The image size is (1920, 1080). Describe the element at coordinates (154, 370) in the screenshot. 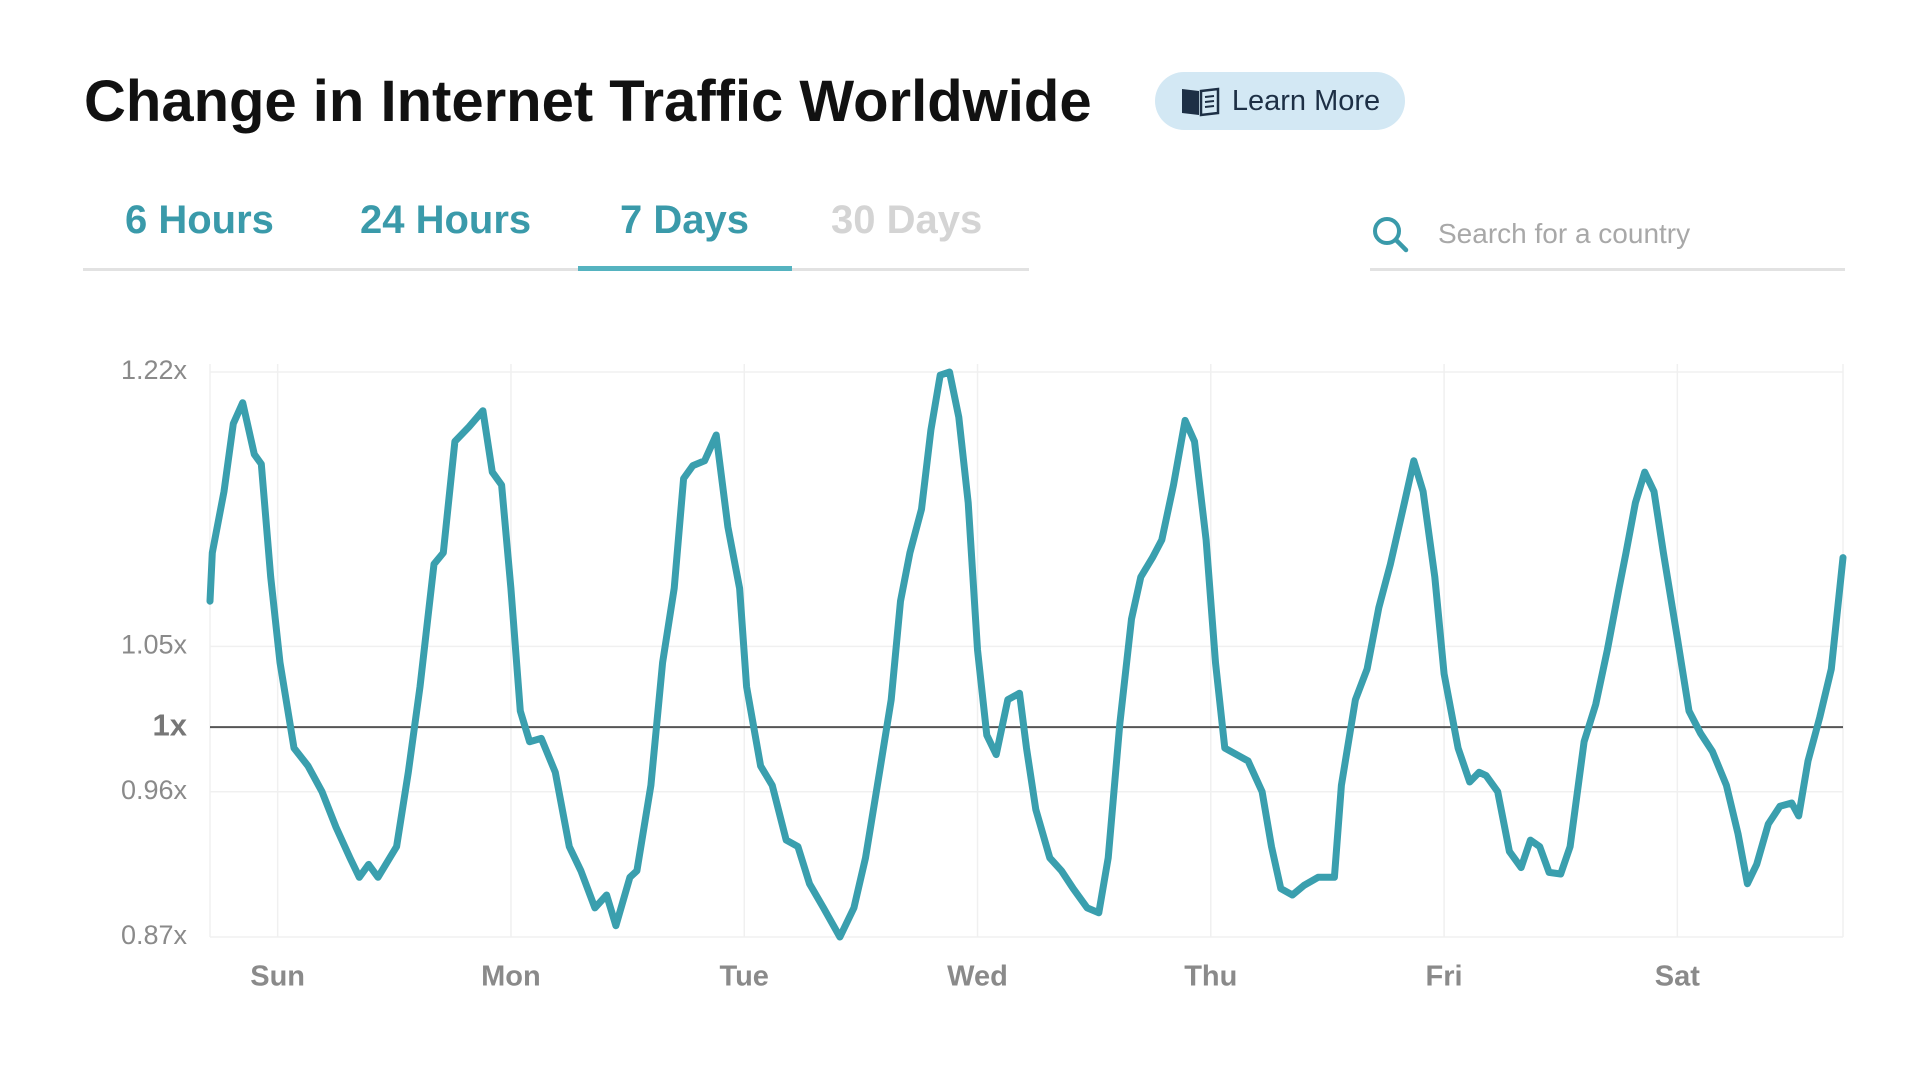

I see `y-tick-label: 1.22x` at that location.